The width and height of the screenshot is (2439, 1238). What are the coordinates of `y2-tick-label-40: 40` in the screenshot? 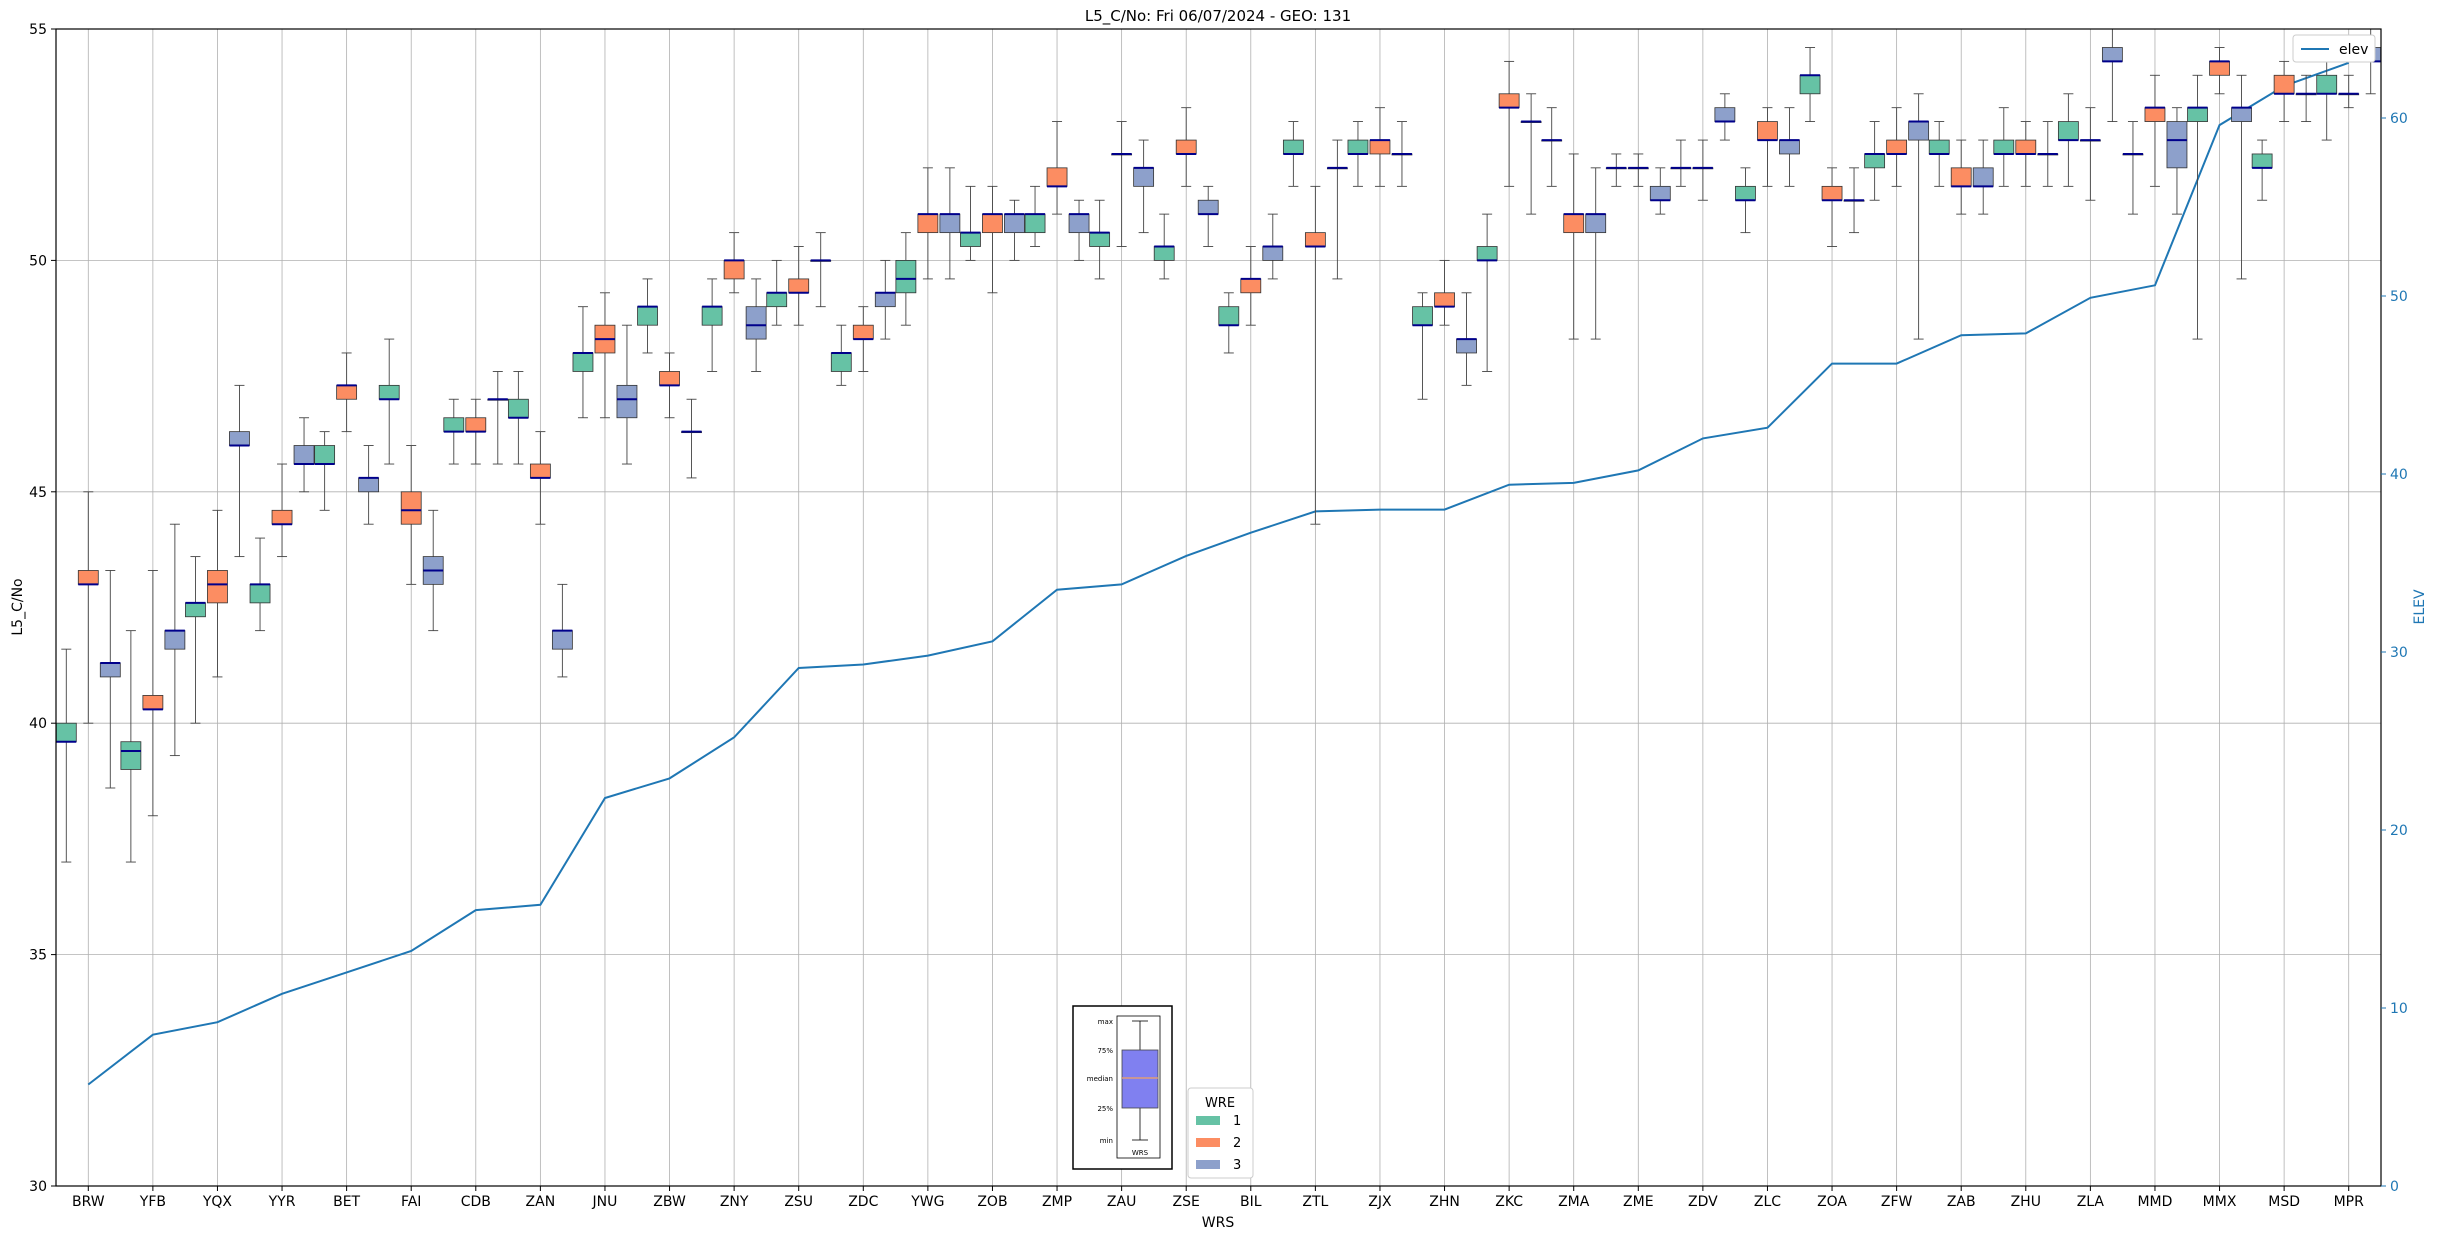 It's located at (2399, 475).